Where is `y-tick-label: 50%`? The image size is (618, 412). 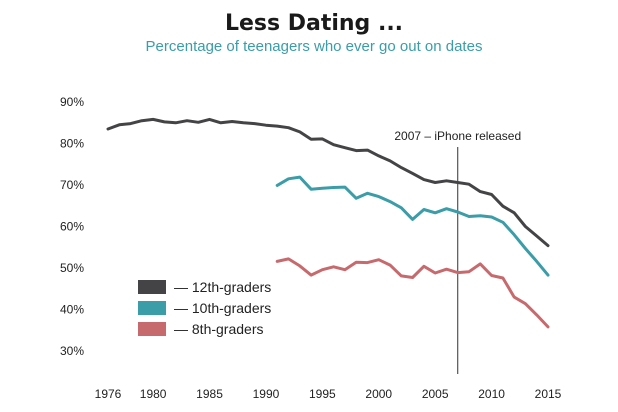
y-tick-label: 50% is located at coordinates (72, 268).